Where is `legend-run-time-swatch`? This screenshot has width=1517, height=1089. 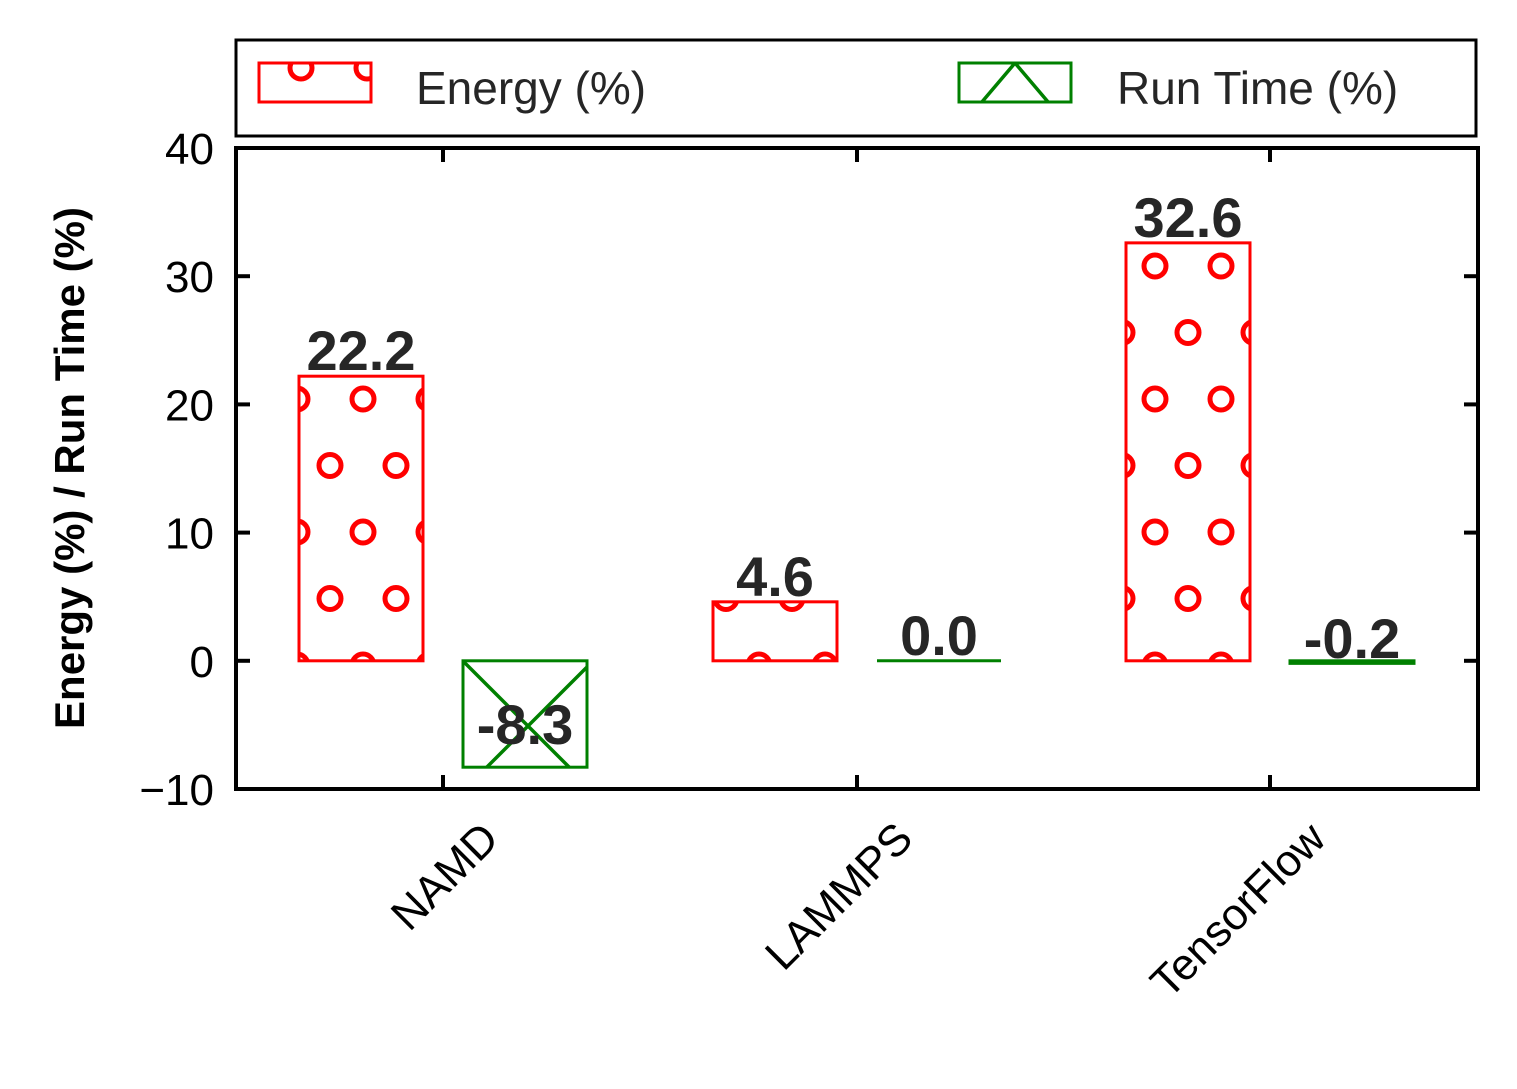
legend-run-time-swatch is located at coordinates (1015, 82).